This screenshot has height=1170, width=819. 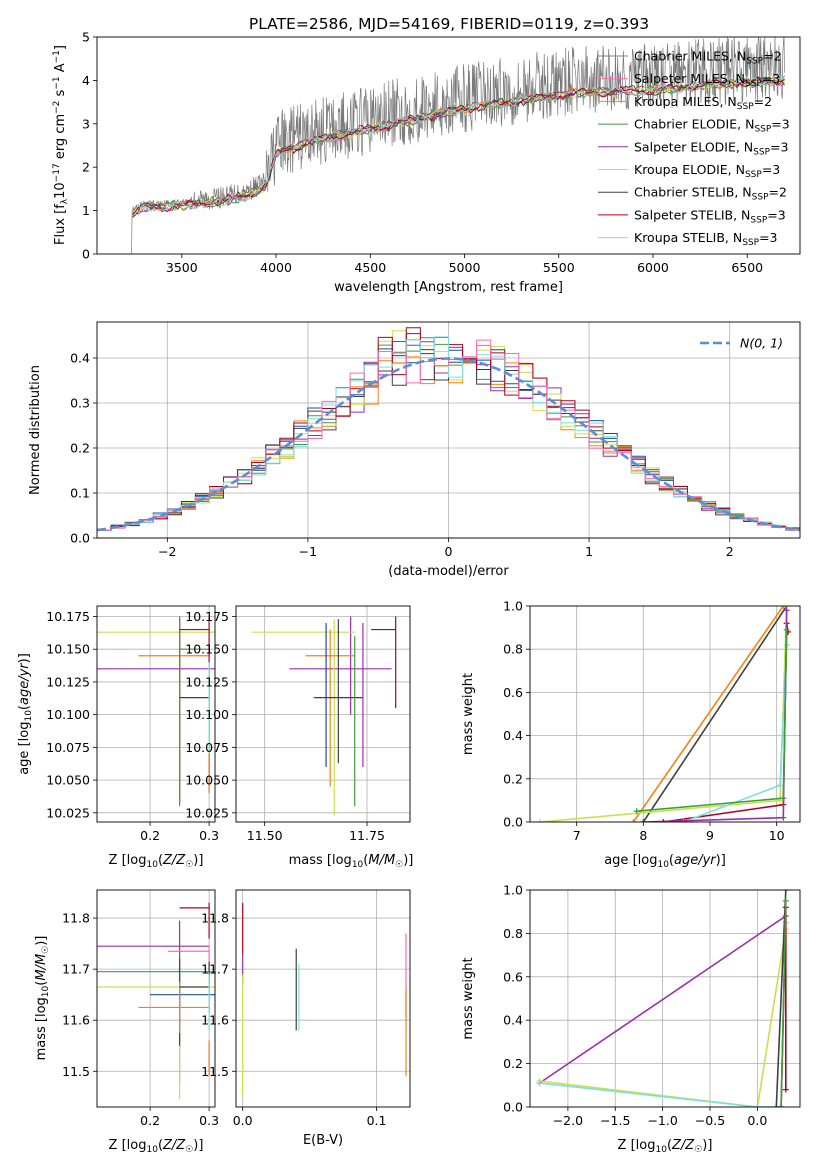 I want to click on x-tick-label: 3500, so click(x=182, y=267).